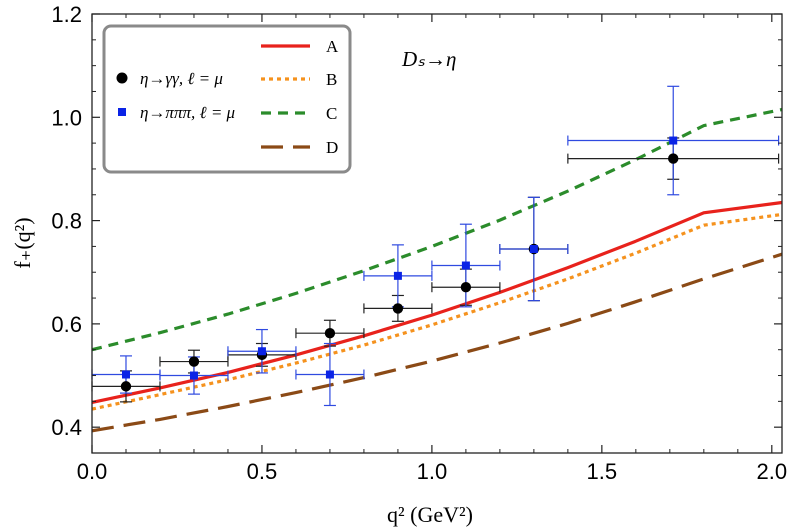 This screenshot has width=793, height=529. Describe the element at coordinates (430, 514) in the screenshot. I see `x-axis-label: q² (GeV²)` at that location.